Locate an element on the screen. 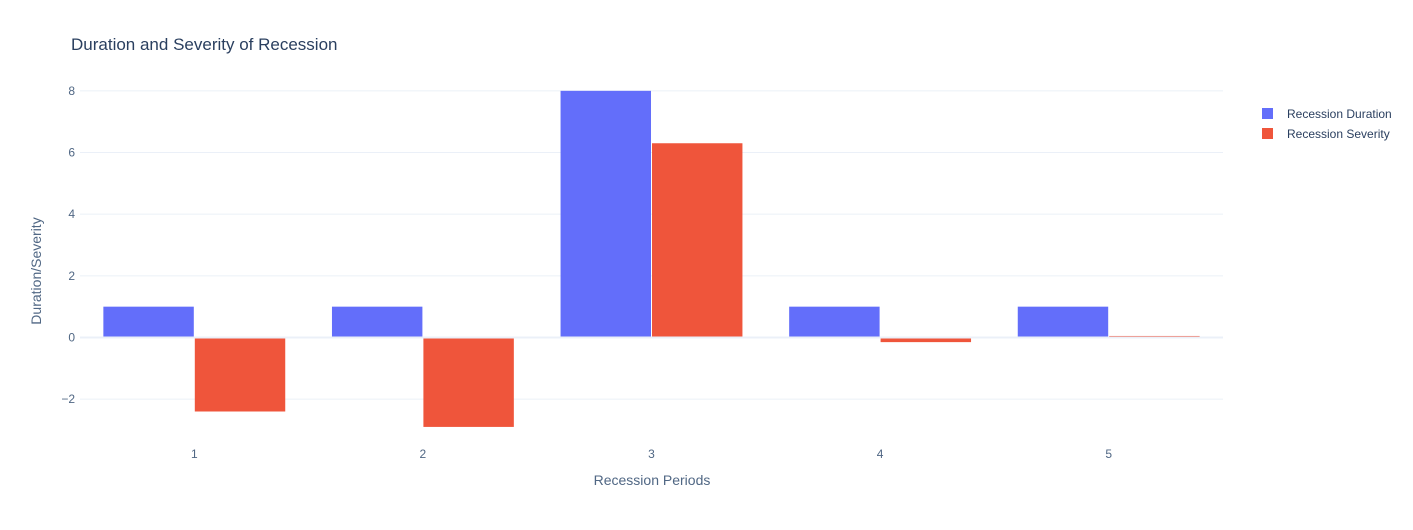 The height and width of the screenshot is (530, 1413). x-axis-ticks: 1 2 3 4 5 is located at coordinates (651, 454).